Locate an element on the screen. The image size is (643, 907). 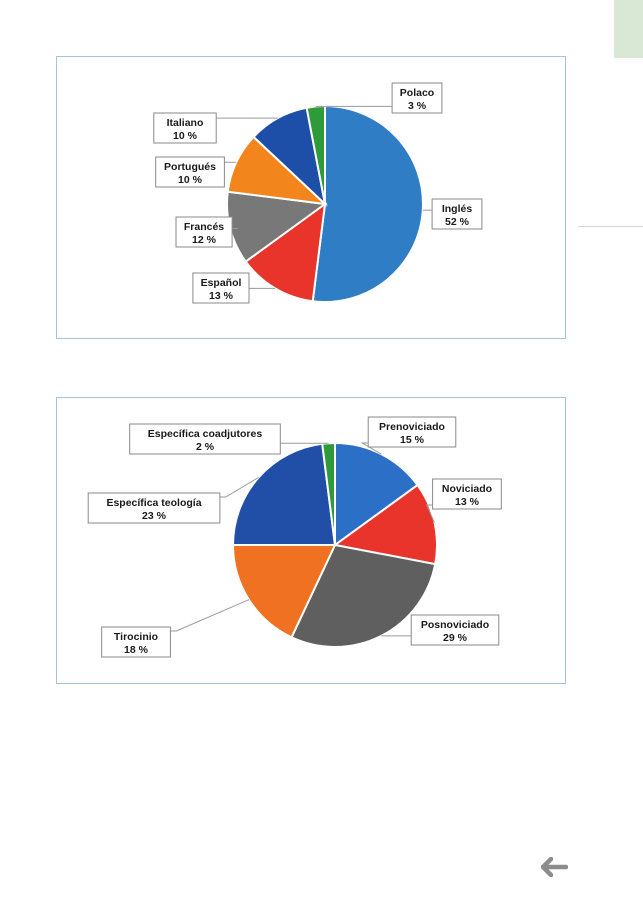
arrow-left-icon is located at coordinates (554, 867).